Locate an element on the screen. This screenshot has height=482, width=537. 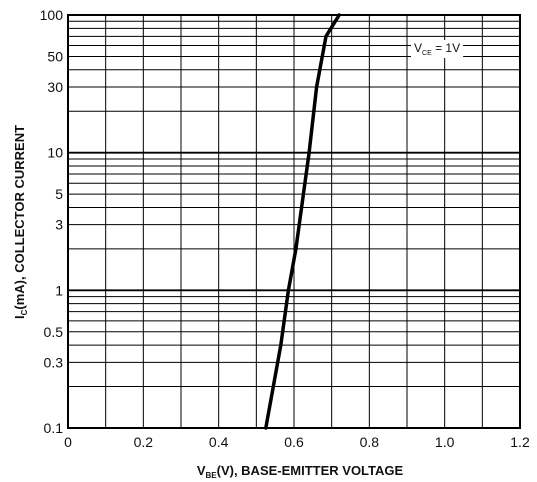
y-tick-labels: 0.1 0.3 0.5 1 3 5 10 30 50 100 is located at coordinates (52, 221).